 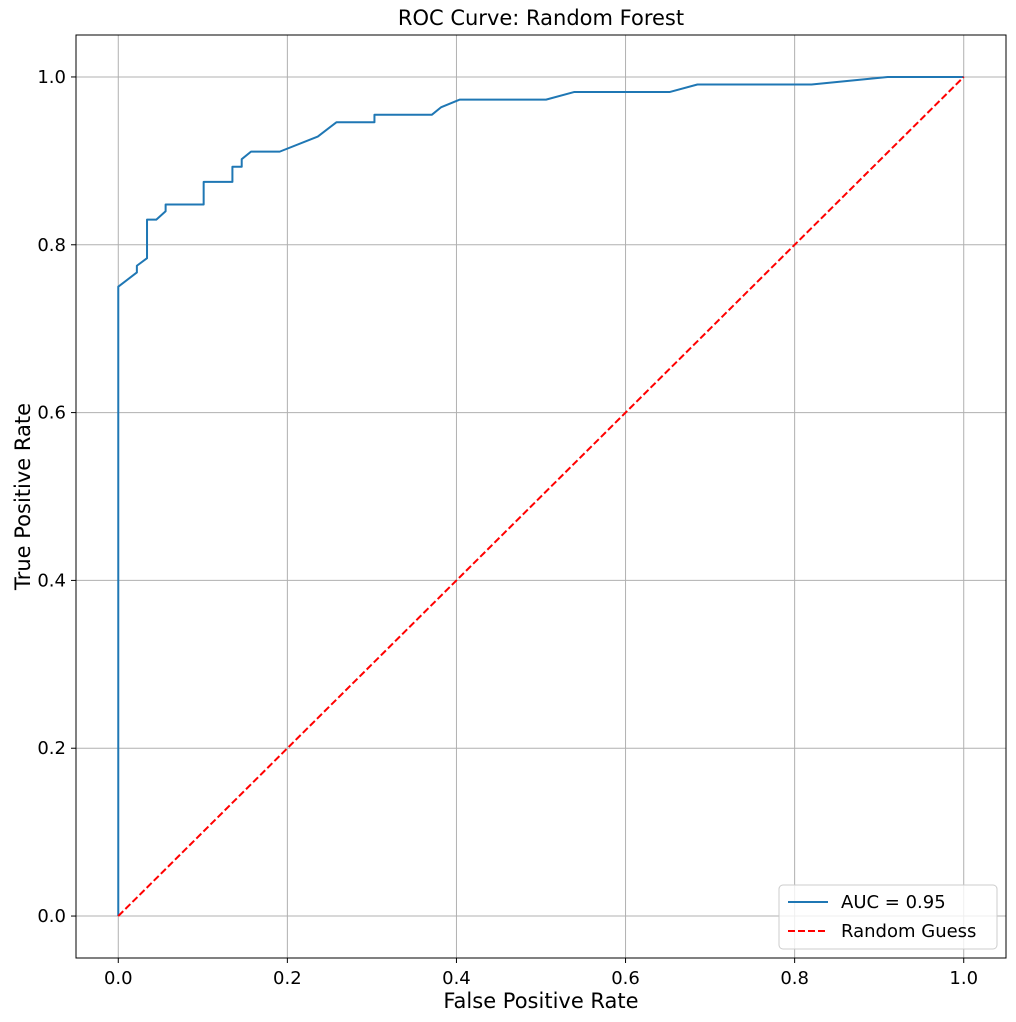 What do you see at coordinates (540, 1001) in the screenshot?
I see `x-axis-label: False Positive Rate` at bounding box center [540, 1001].